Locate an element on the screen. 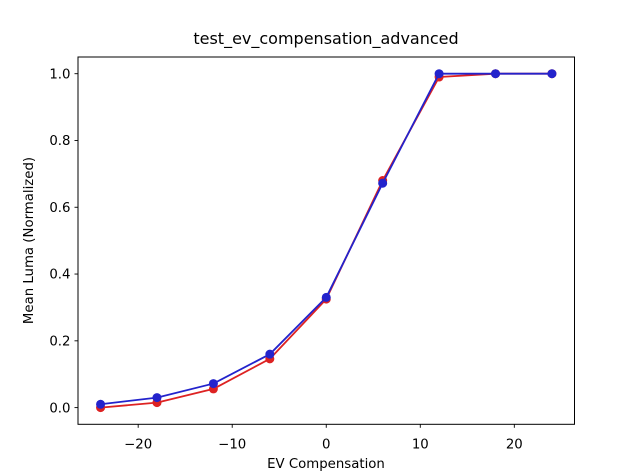  y-tick-label: 0.6 is located at coordinates (59, 208).